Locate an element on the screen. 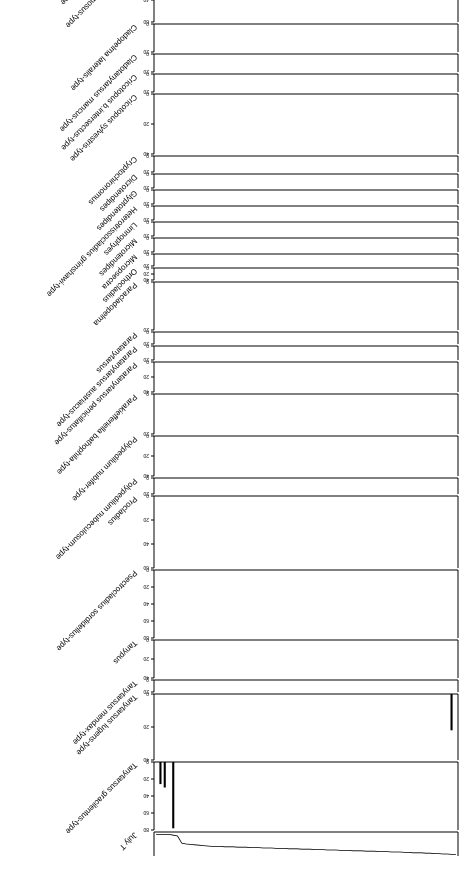  panel-0: July T is located at coordinates (288, 843).